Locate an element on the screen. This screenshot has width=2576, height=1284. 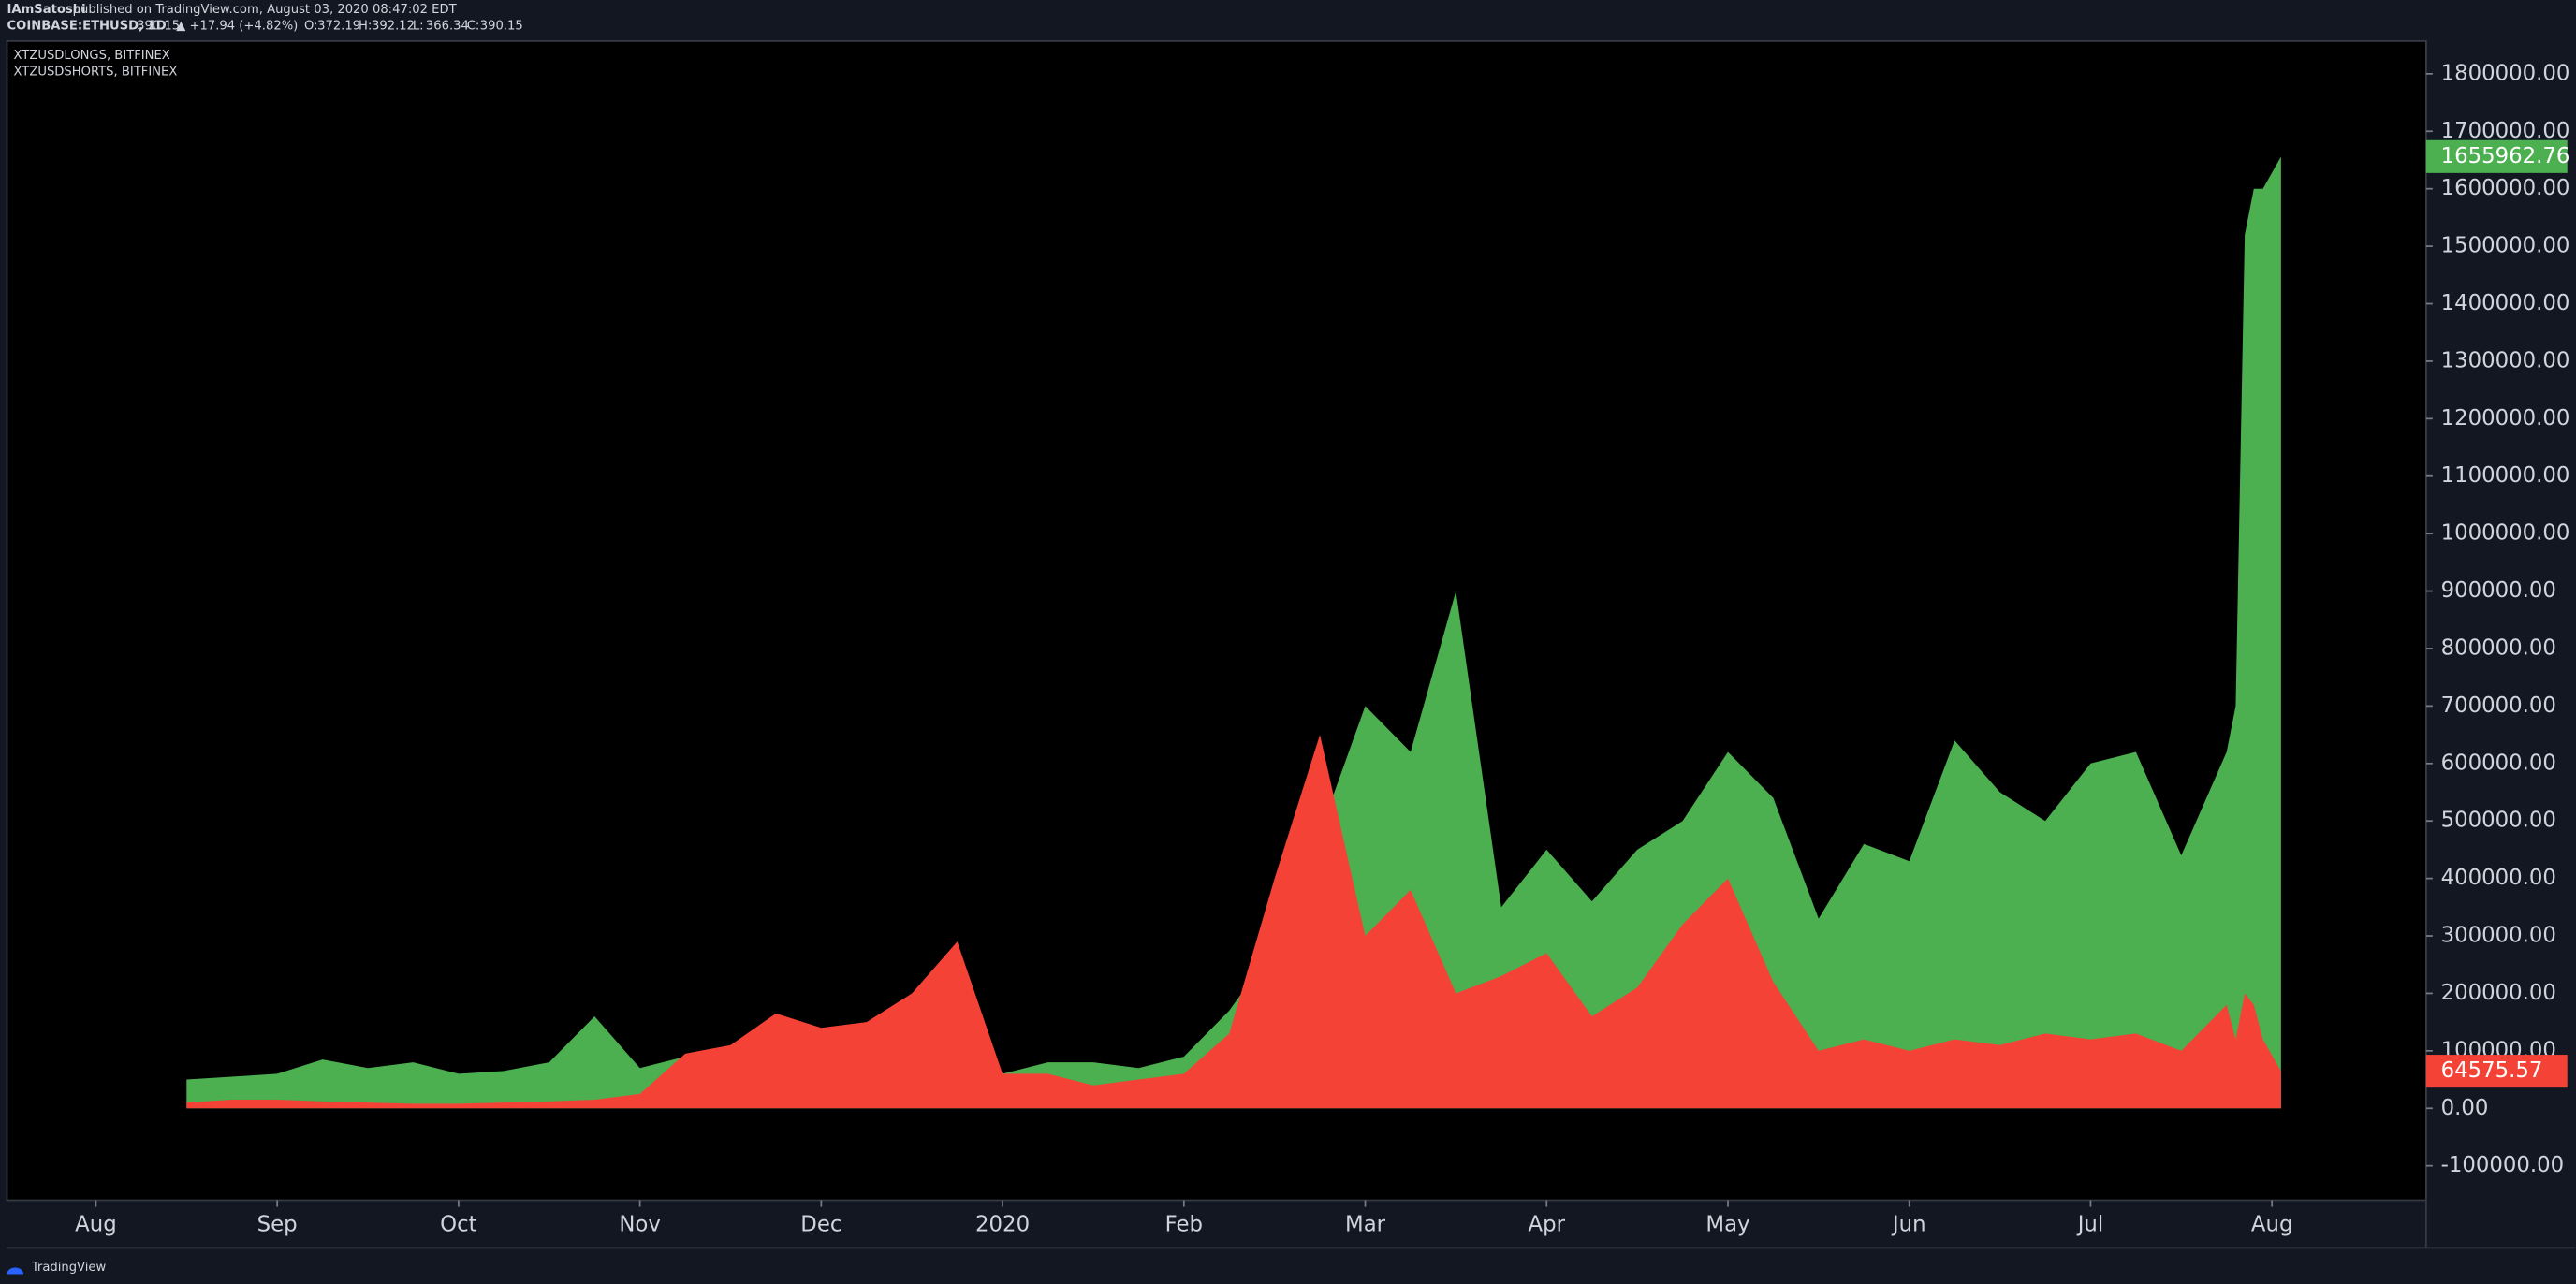
last-value-label: 1655962.76 is located at coordinates (2505, 156).